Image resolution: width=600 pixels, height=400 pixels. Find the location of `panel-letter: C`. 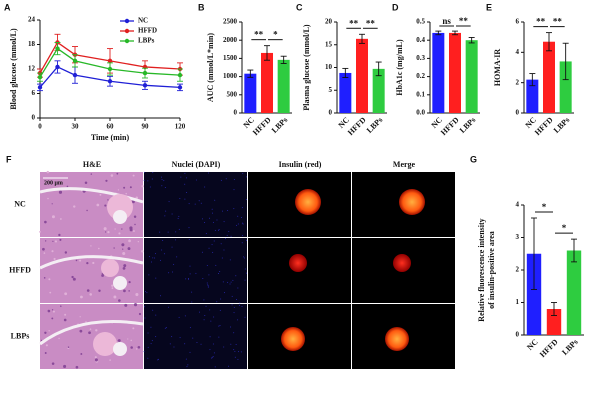

panel-letter: C is located at coordinates (299, 7).